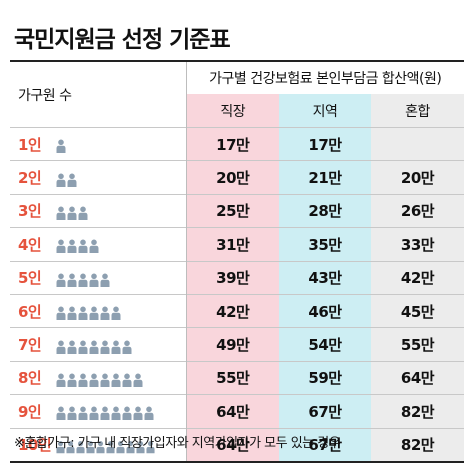 The height and width of the screenshot is (463, 474). I want to click on household-size-cell: 10인, so click(98, 445).